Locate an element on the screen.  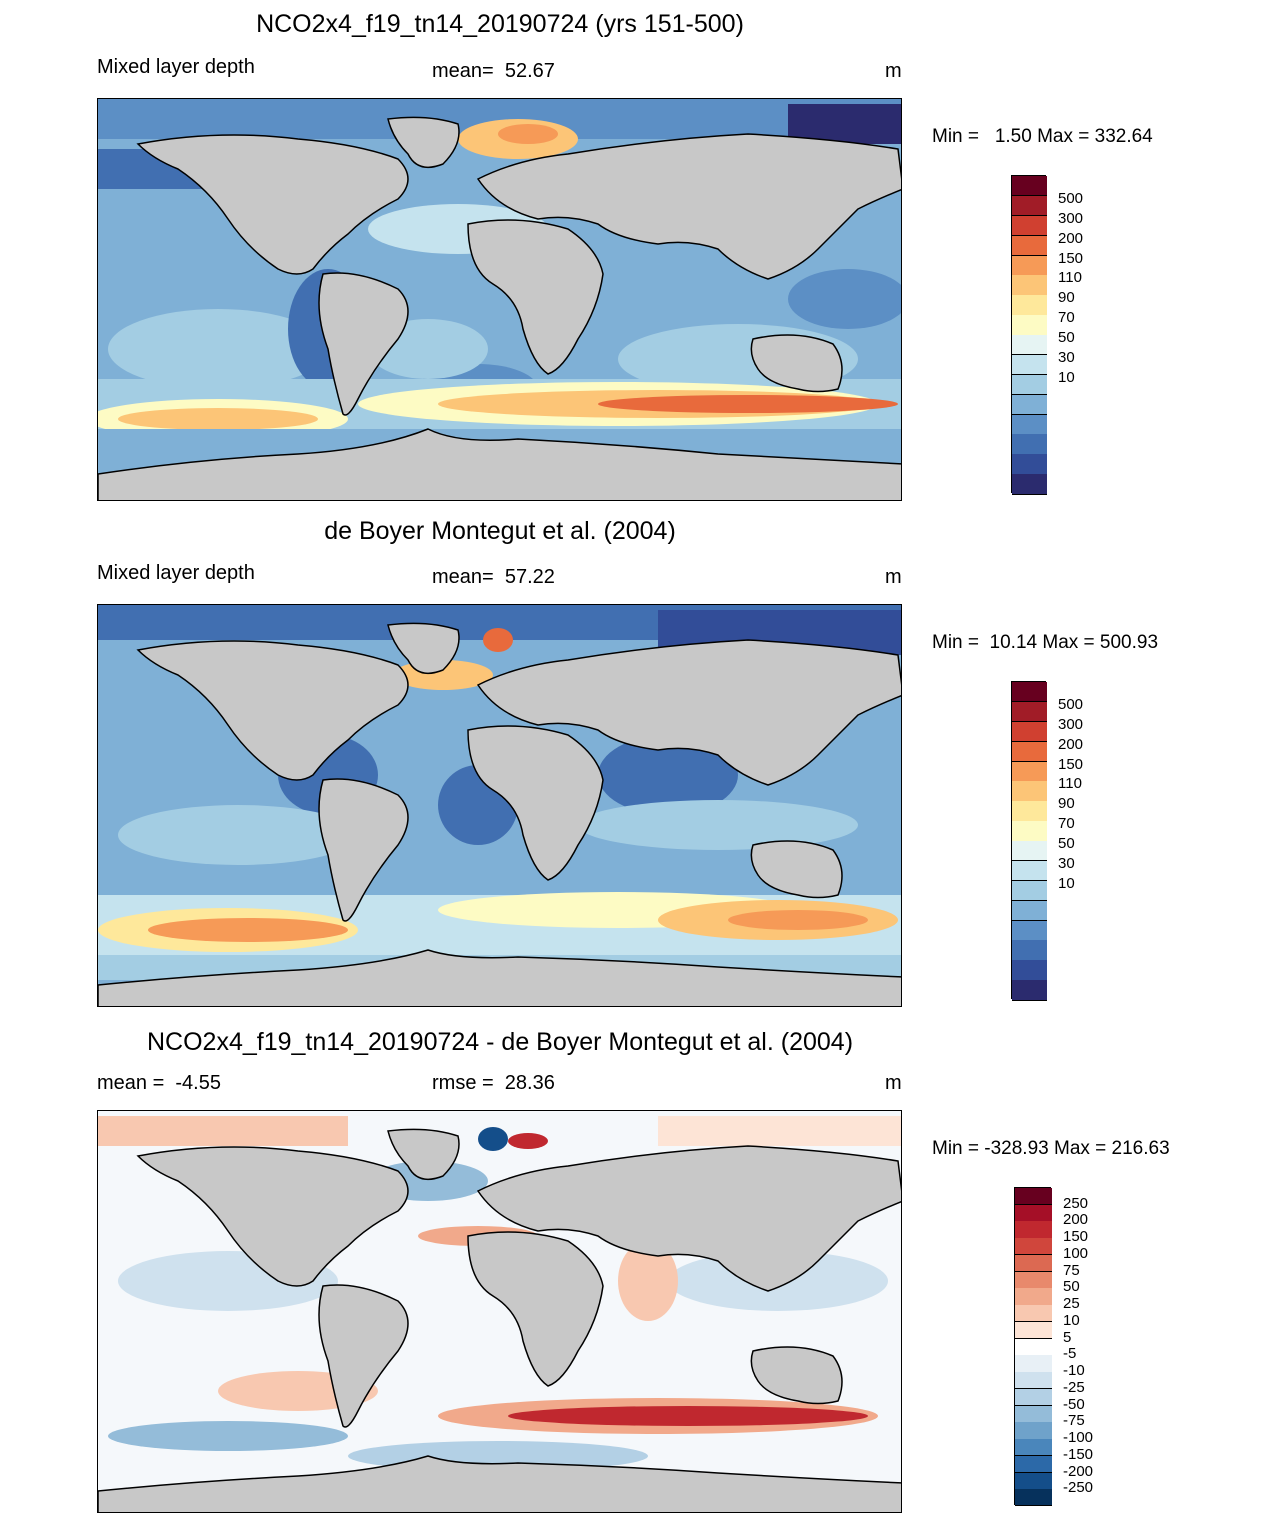
panel2-colorbar-label: 110 is located at coordinates (1070, 784).